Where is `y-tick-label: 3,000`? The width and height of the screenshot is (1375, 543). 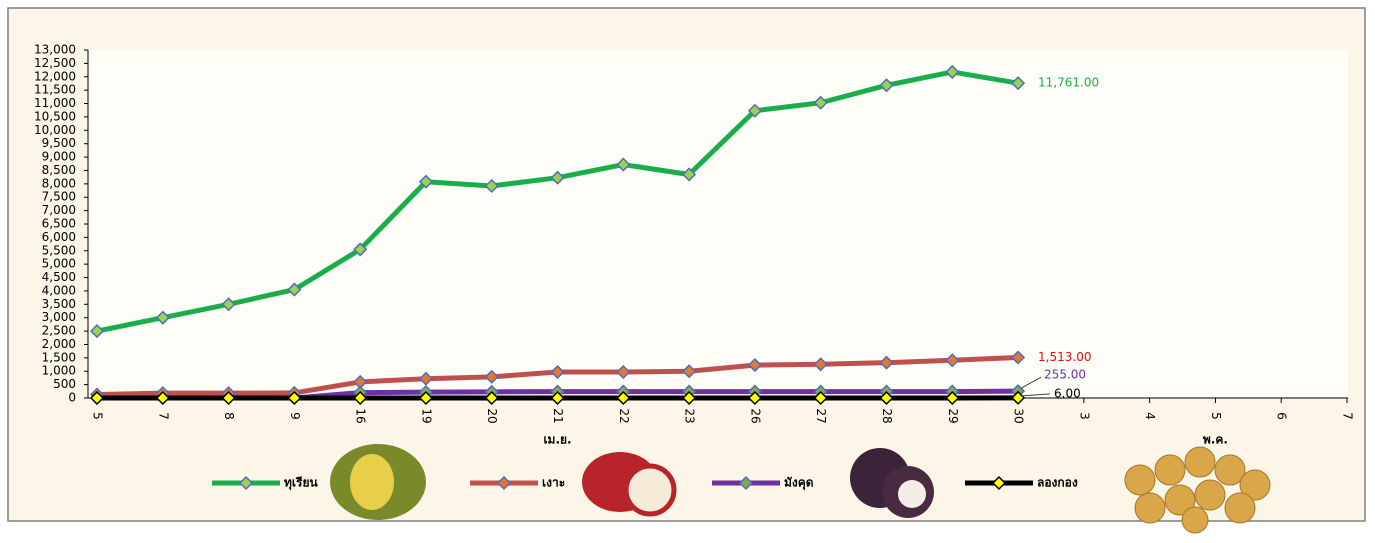 y-tick-label: 3,000 is located at coordinates (59, 317).